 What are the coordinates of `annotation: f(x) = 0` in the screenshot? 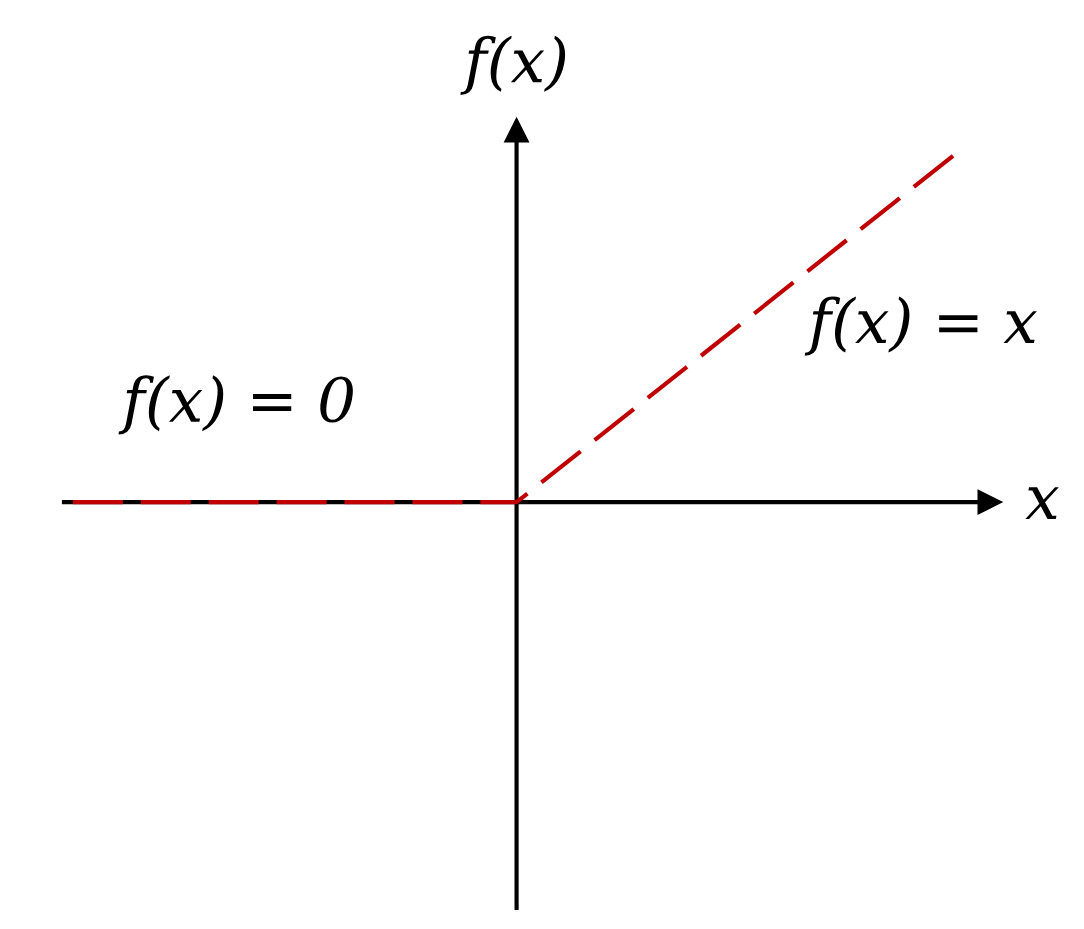 It's located at (235, 405).